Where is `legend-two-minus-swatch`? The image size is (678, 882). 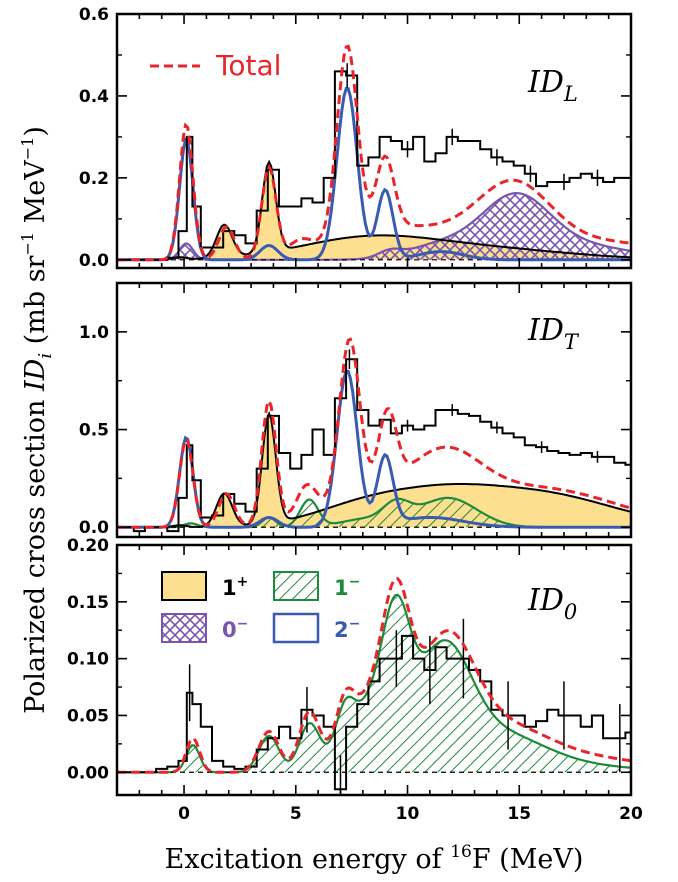 legend-two-minus-swatch is located at coordinates (296, 628).